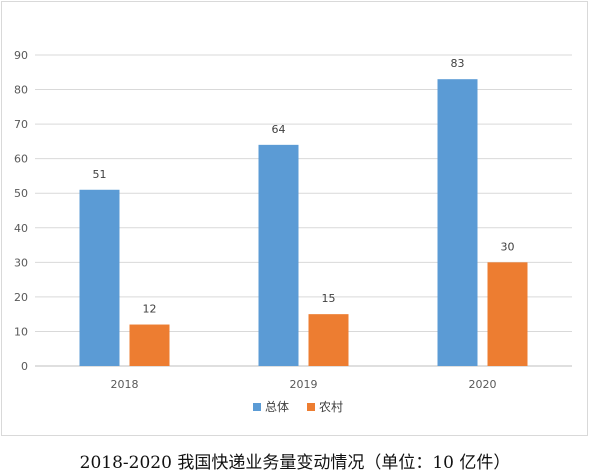  Describe the element at coordinates (304, 384) in the screenshot. I see `x-tick-label: 2019` at that location.